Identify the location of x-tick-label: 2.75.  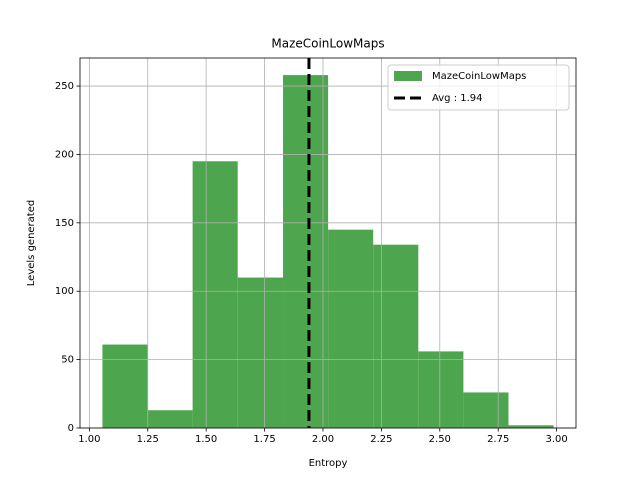
(498, 439).